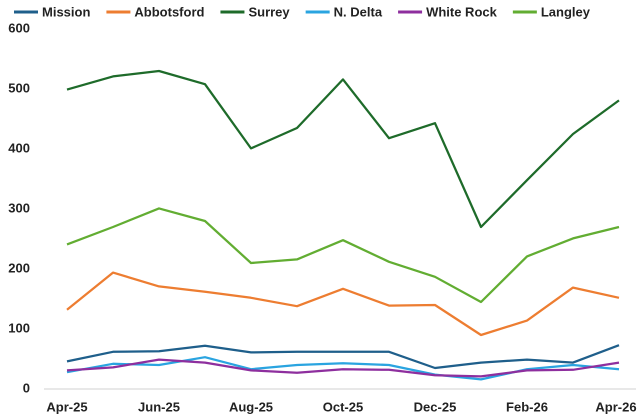 This screenshot has width=640, height=419. I want to click on y-tick-label: 100, so click(19, 327).